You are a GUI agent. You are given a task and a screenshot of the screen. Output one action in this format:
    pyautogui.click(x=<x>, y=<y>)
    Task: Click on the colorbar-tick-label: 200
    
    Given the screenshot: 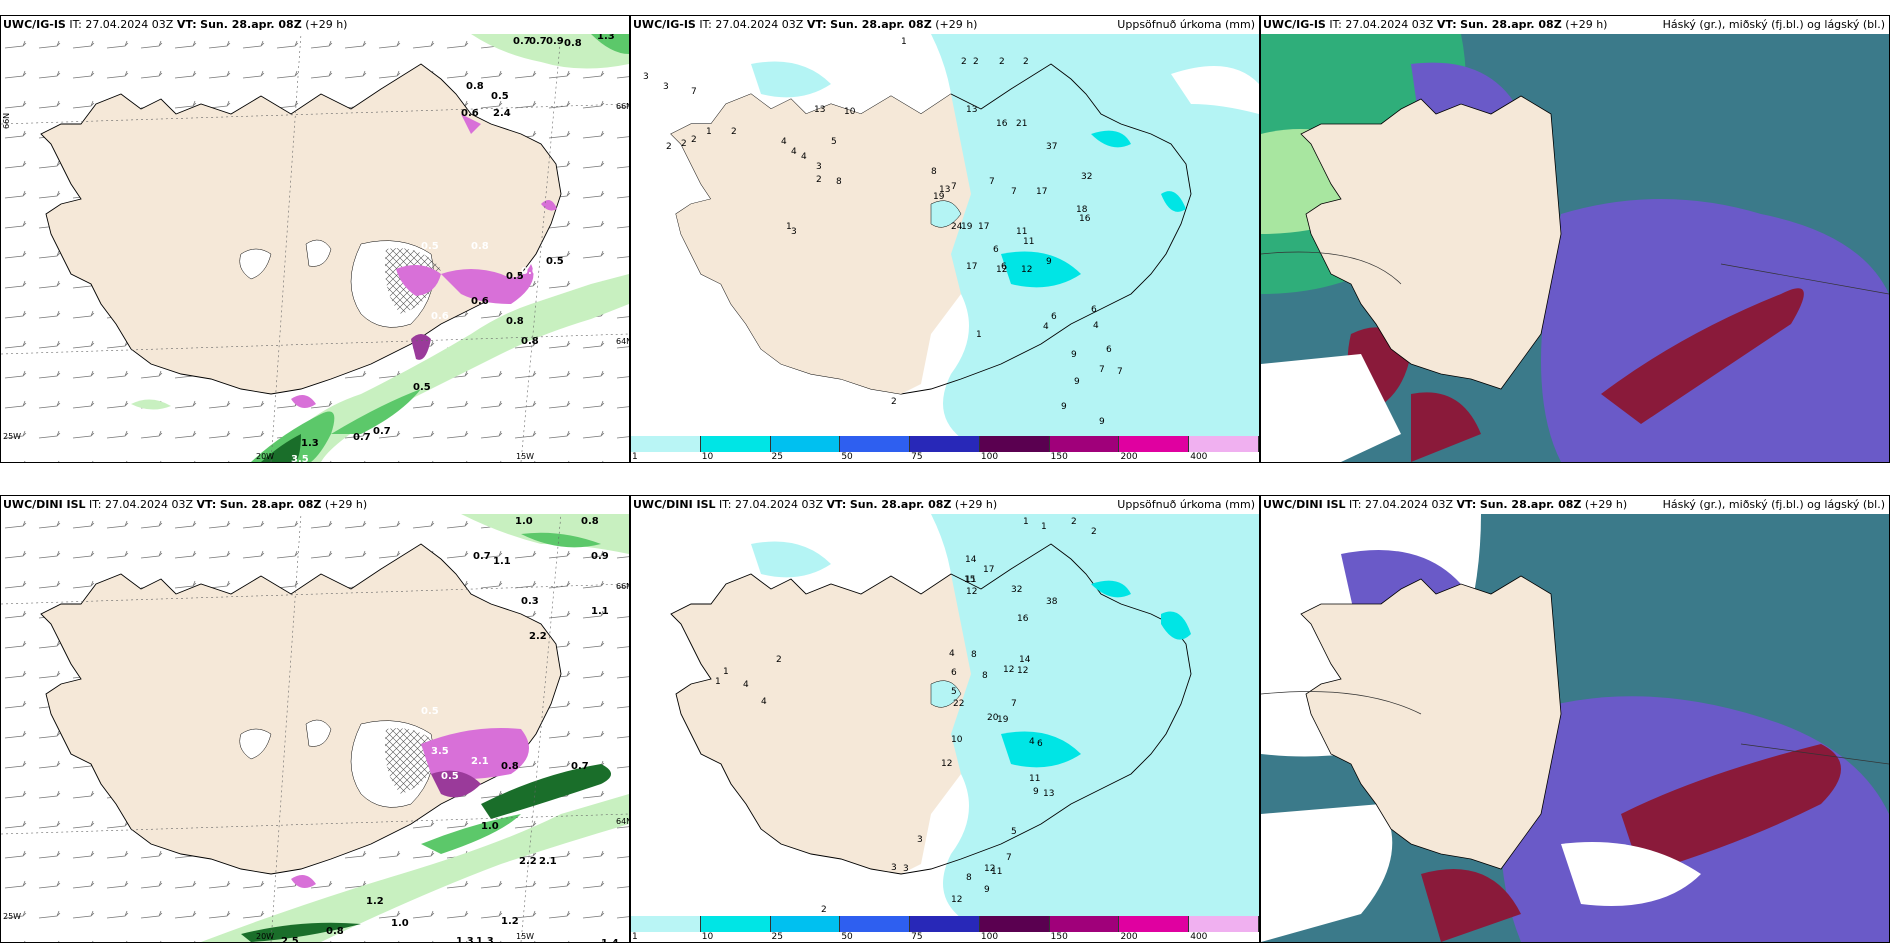 What is the action you would take?
    pyautogui.click(x=1129, y=457)
    